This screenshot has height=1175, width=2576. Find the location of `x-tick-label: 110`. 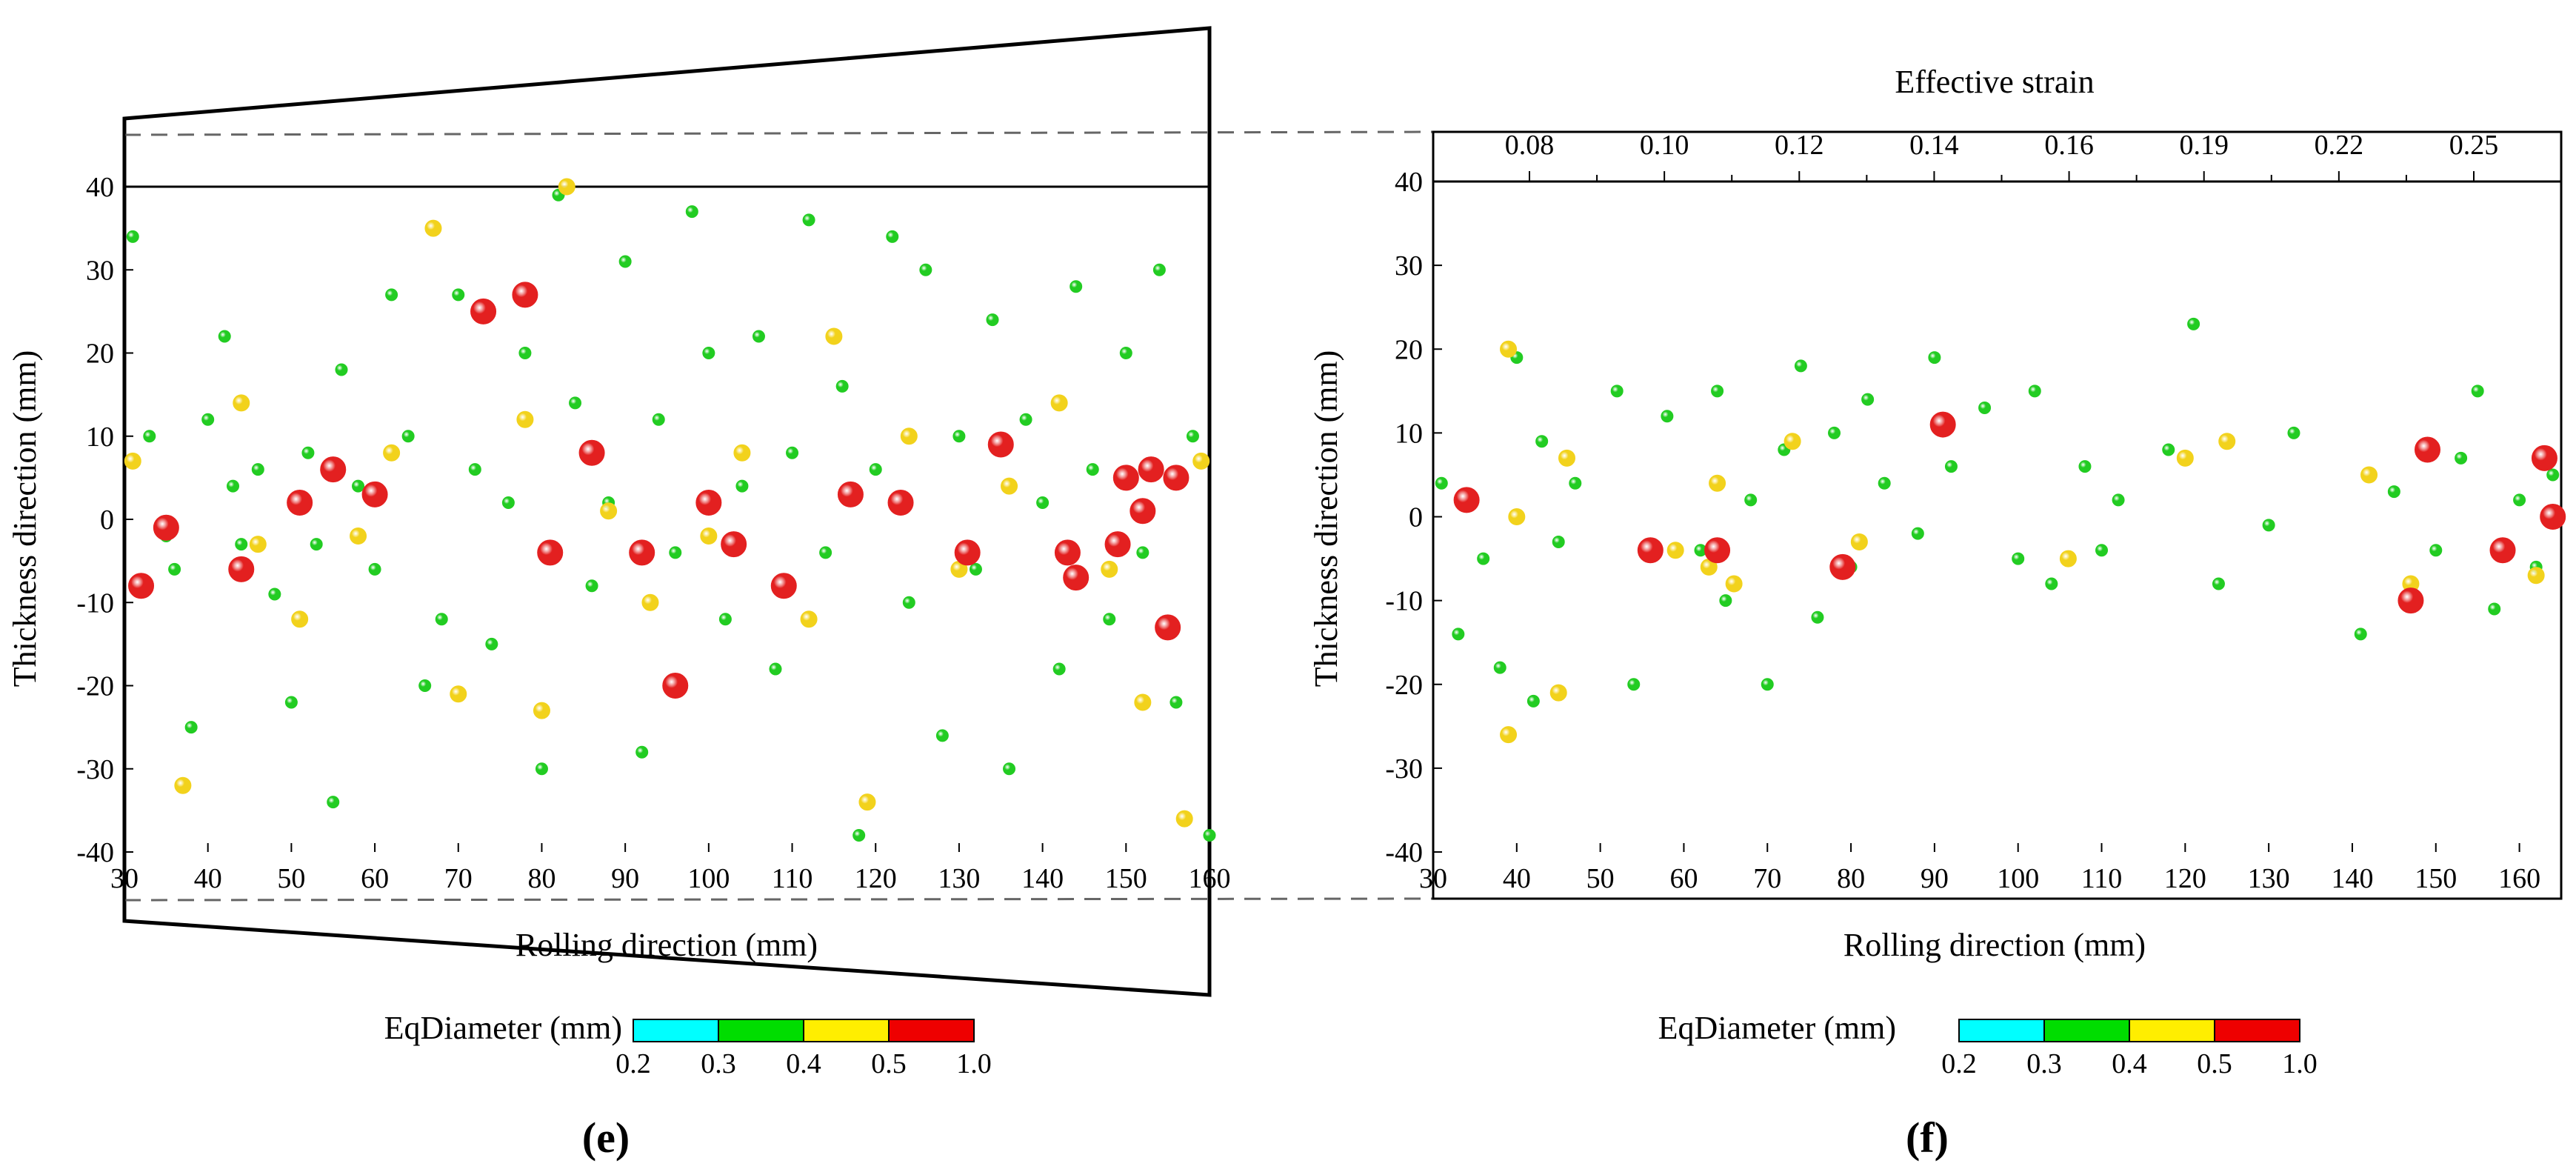

x-tick-label: 110 is located at coordinates (792, 879).